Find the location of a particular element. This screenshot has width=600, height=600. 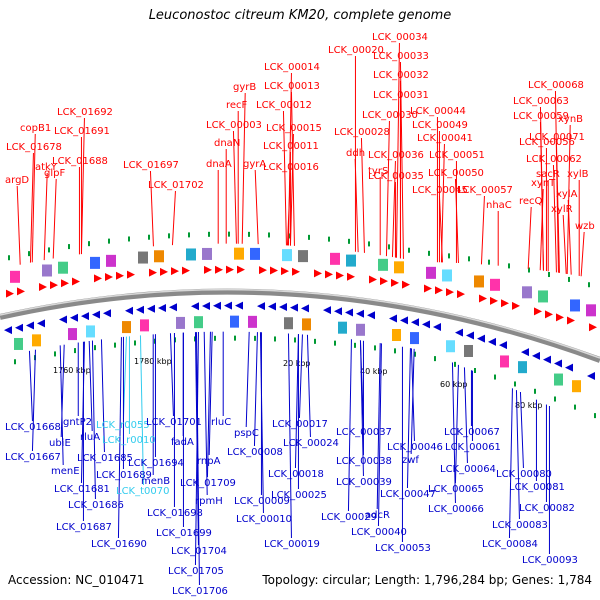

gene-label-bottom: LCK_r0055 is located at coordinates (123, 425).